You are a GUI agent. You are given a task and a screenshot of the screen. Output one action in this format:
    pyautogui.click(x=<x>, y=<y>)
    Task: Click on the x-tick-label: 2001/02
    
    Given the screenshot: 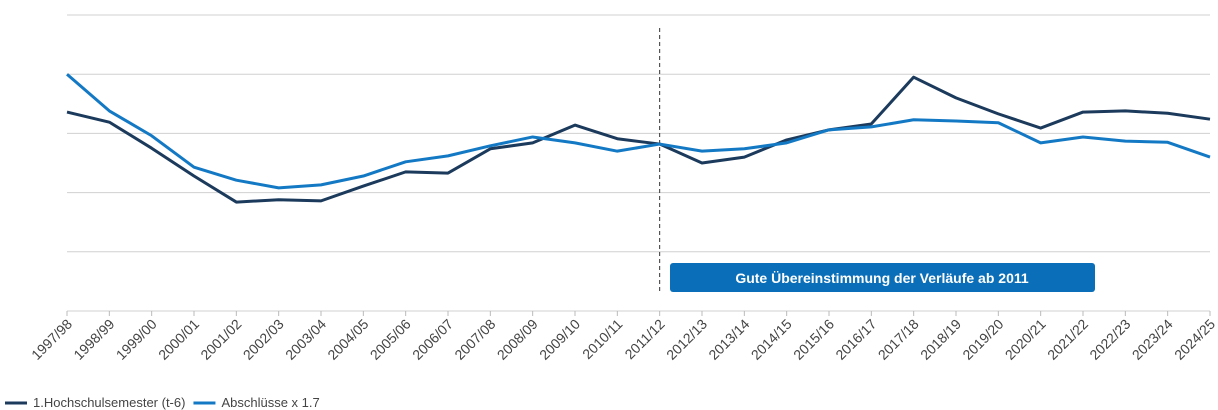 What is the action you would take?
    pyautogui.click(x=220, y=339)
    